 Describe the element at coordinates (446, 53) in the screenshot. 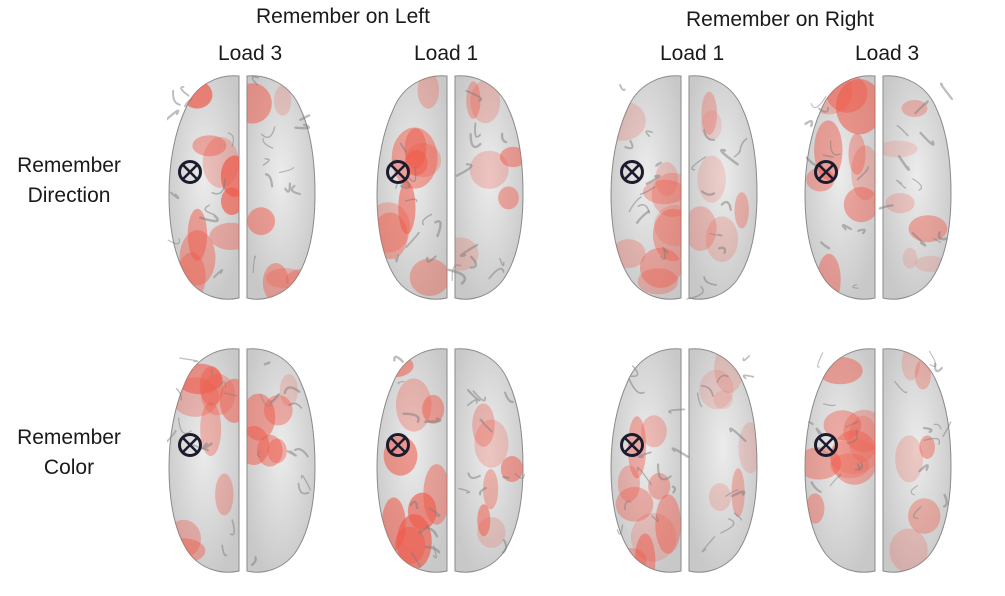

I see `column-label-left-load1: Load 1` at that location.